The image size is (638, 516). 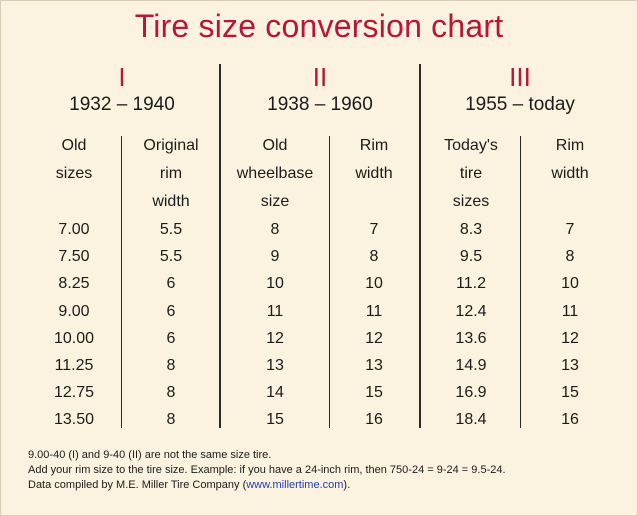 What do you see at coordinates (471, 393) in the screenshot?
I see `table-cell: 16.9` at bounding box center [471, 393].